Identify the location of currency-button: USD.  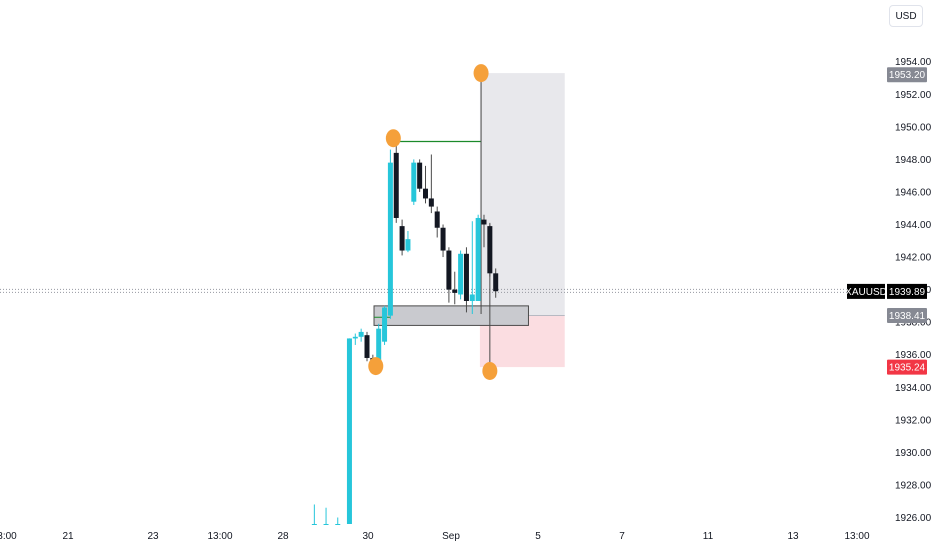
(906, 16).